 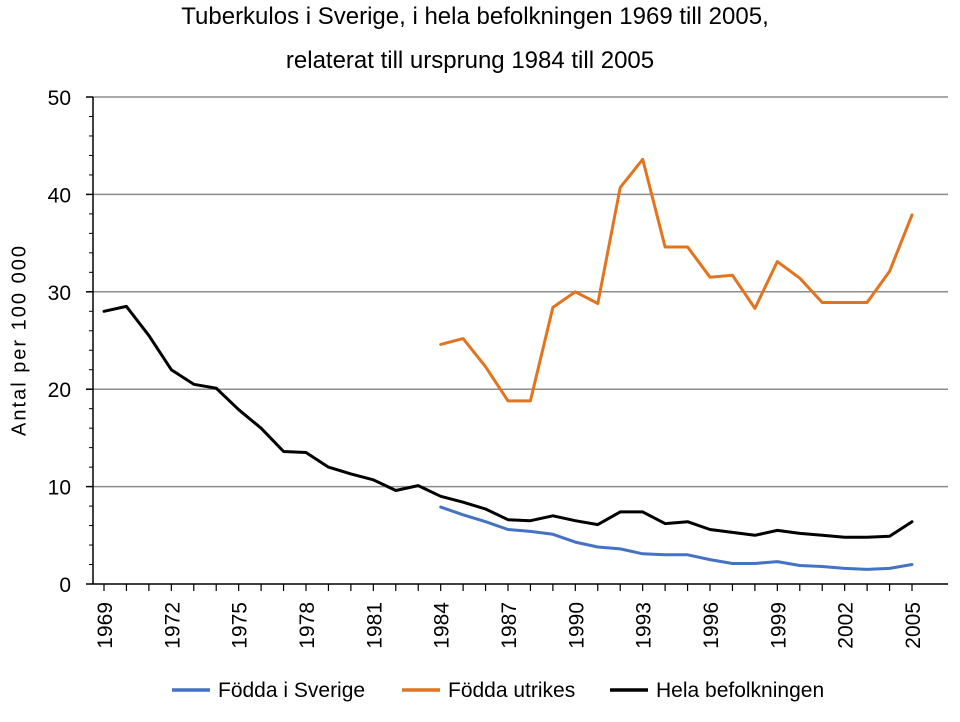 What do you see at coordinates (509, 625) in the screenshot?
I see `x-tick-label: 1987` at bounding box center [509, 625].